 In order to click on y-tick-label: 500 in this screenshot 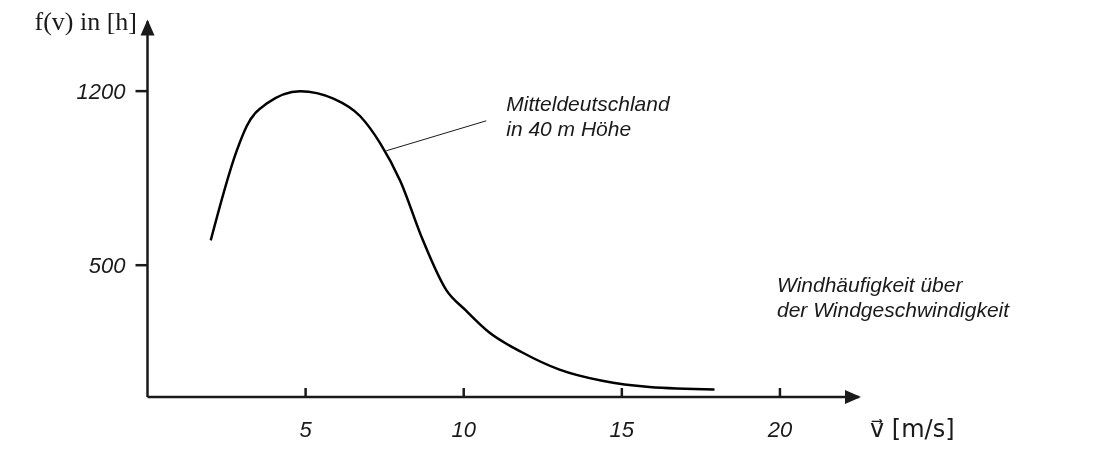, I will do `click(107, 266)`.